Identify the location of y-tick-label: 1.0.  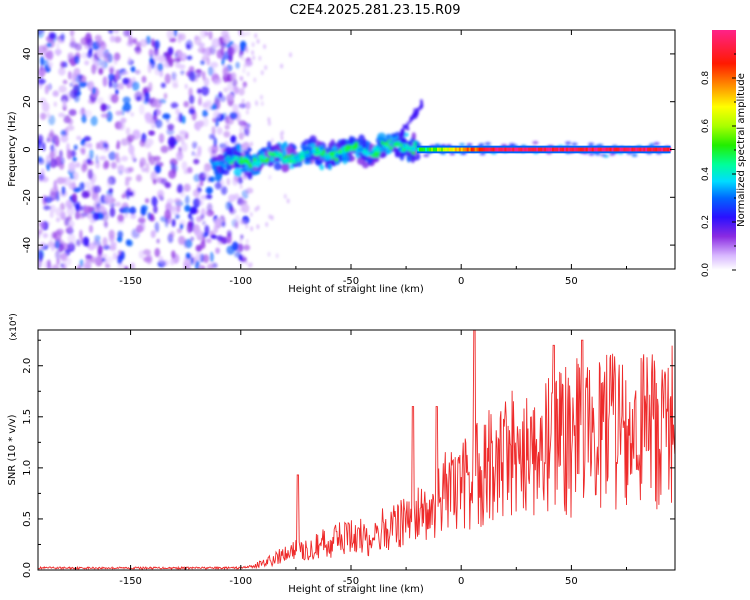
(27, 468).